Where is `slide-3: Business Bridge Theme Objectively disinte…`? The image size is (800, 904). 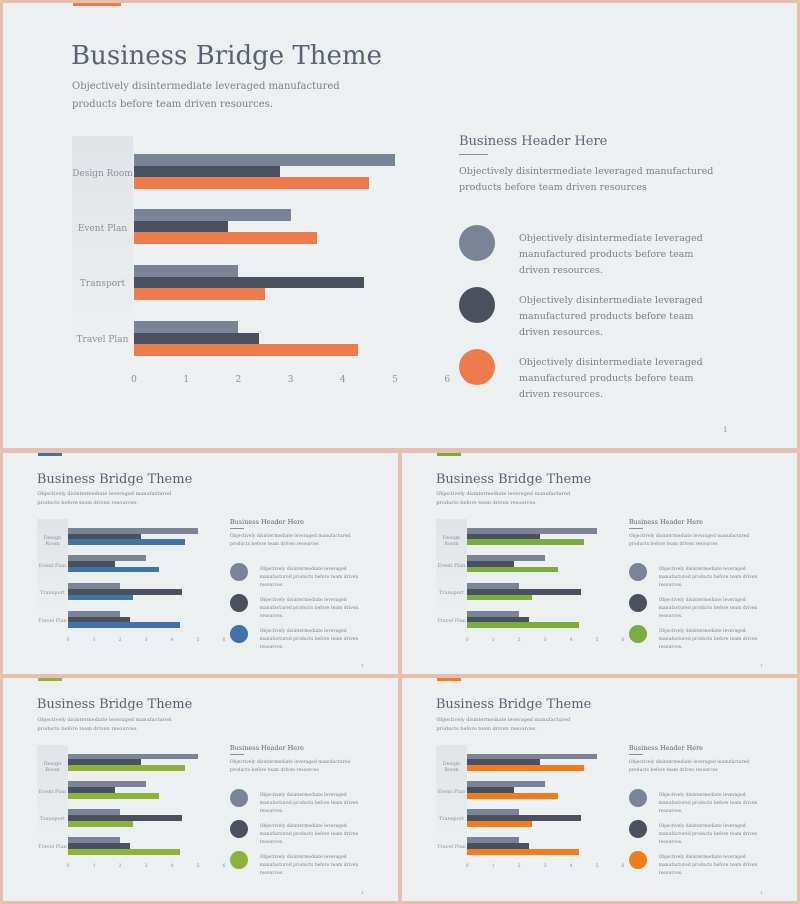
slide-3: Business Bridge Theme Objectively disinte… is located at coordinates (599, 563).